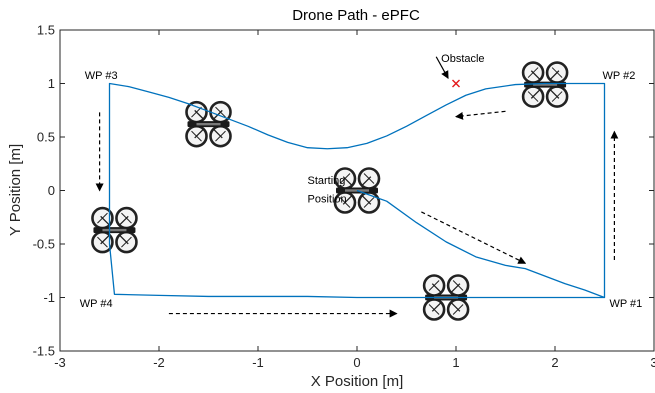 This screenshot has height=393, width=655. What do you see at coordinates (159, 362) in the screenshot?
I see `x-tick-label: -2` at bounding box center [159, 362].